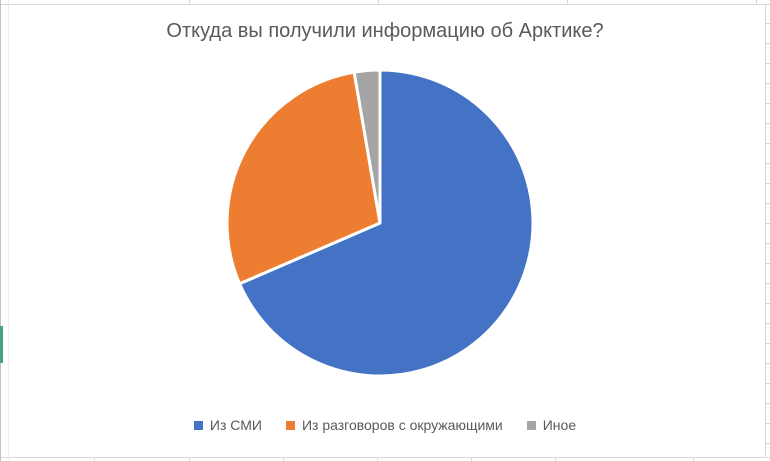 The height and width of the screenshot is (461, 770). Describe the element at coordinates (385, 457) in the screenshot. I see `gridline-bottom` at that location.